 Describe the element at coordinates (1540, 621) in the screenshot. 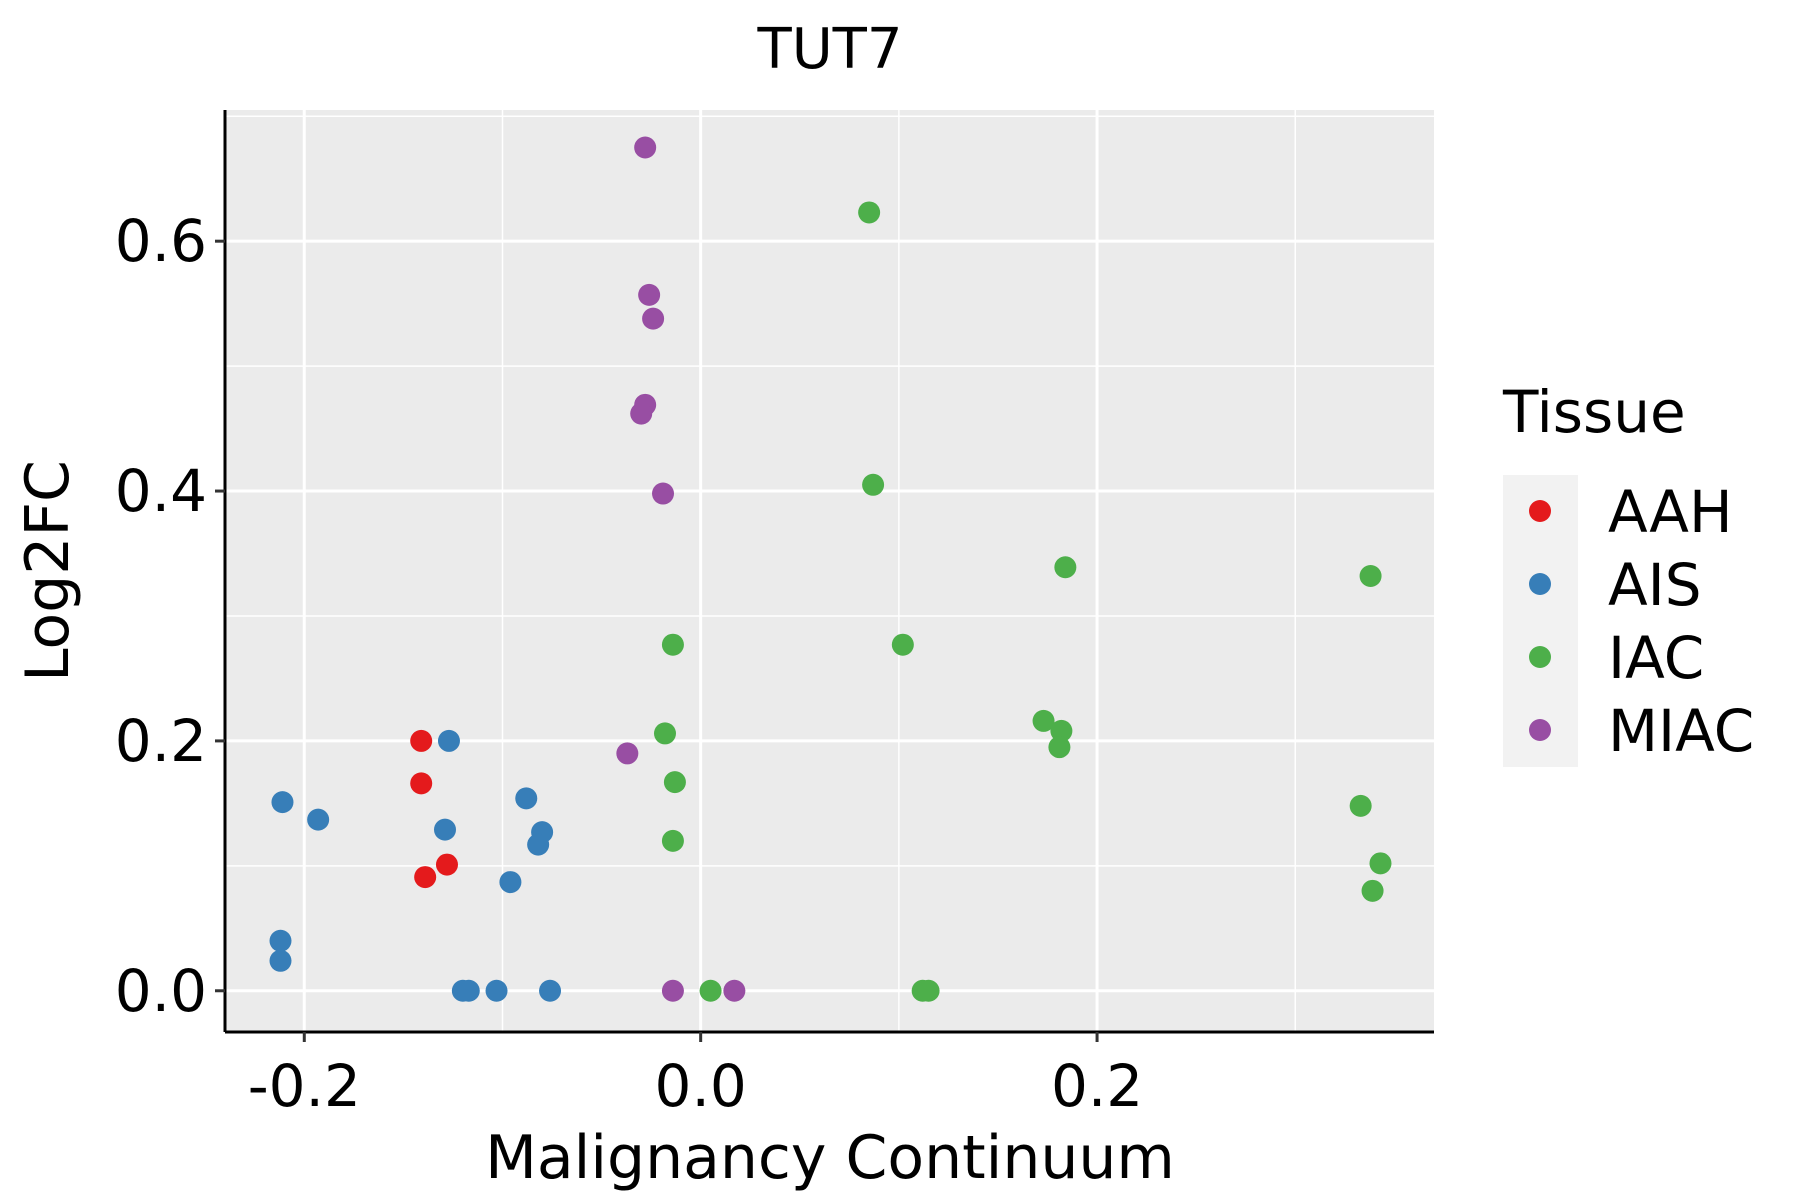

I see `legend-key-background` at that location.